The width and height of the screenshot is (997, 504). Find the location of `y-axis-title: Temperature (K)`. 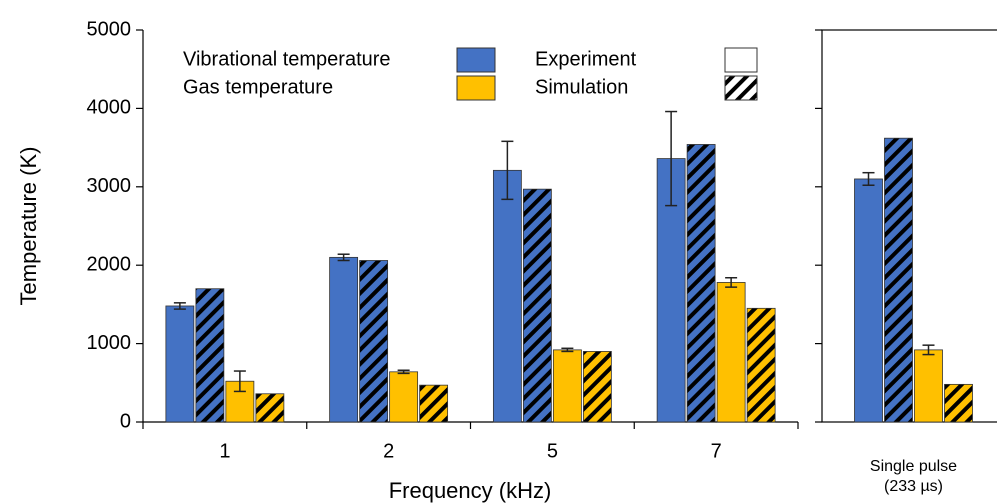

y-axis-title: Temperature (K) is located at coordinates (28, 226).